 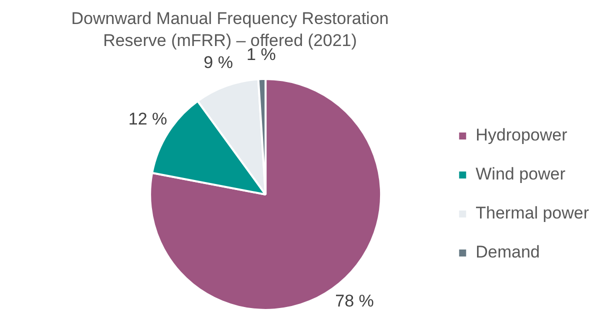 What do you see at coordinates (508, 252) in the screenshot?
I see `legend-label: Demand` at bounding box center [508, 252].